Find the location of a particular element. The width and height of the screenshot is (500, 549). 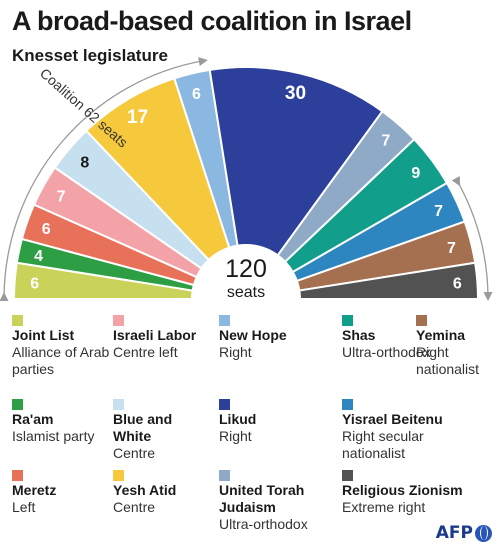

legend-name: Joint List is located at coordinates (43, 335).